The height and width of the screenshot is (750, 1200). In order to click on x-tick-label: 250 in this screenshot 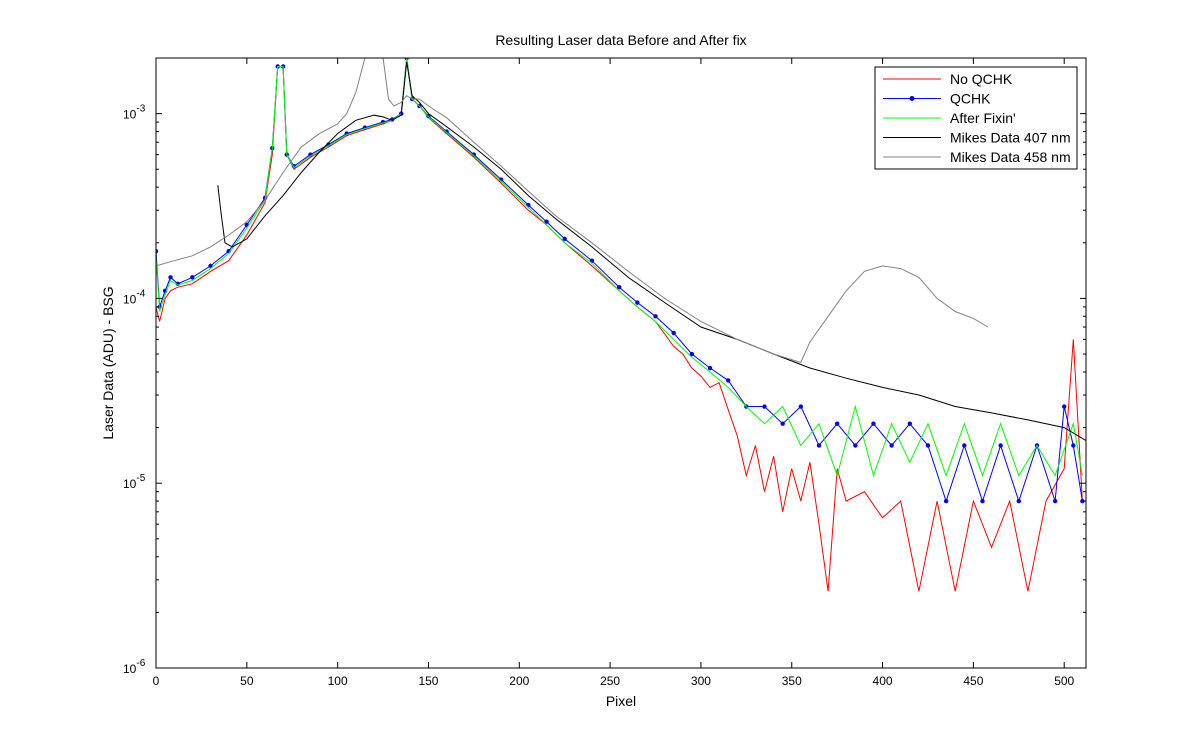, I will do `click(610, 681)`.